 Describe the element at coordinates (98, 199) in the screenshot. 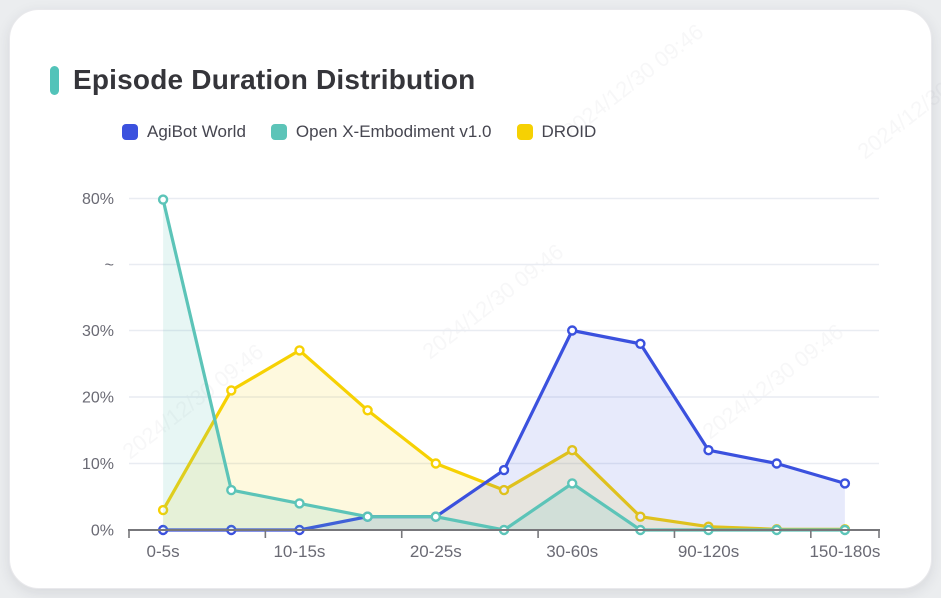

I see `y-axis-label: 80%` at that location.